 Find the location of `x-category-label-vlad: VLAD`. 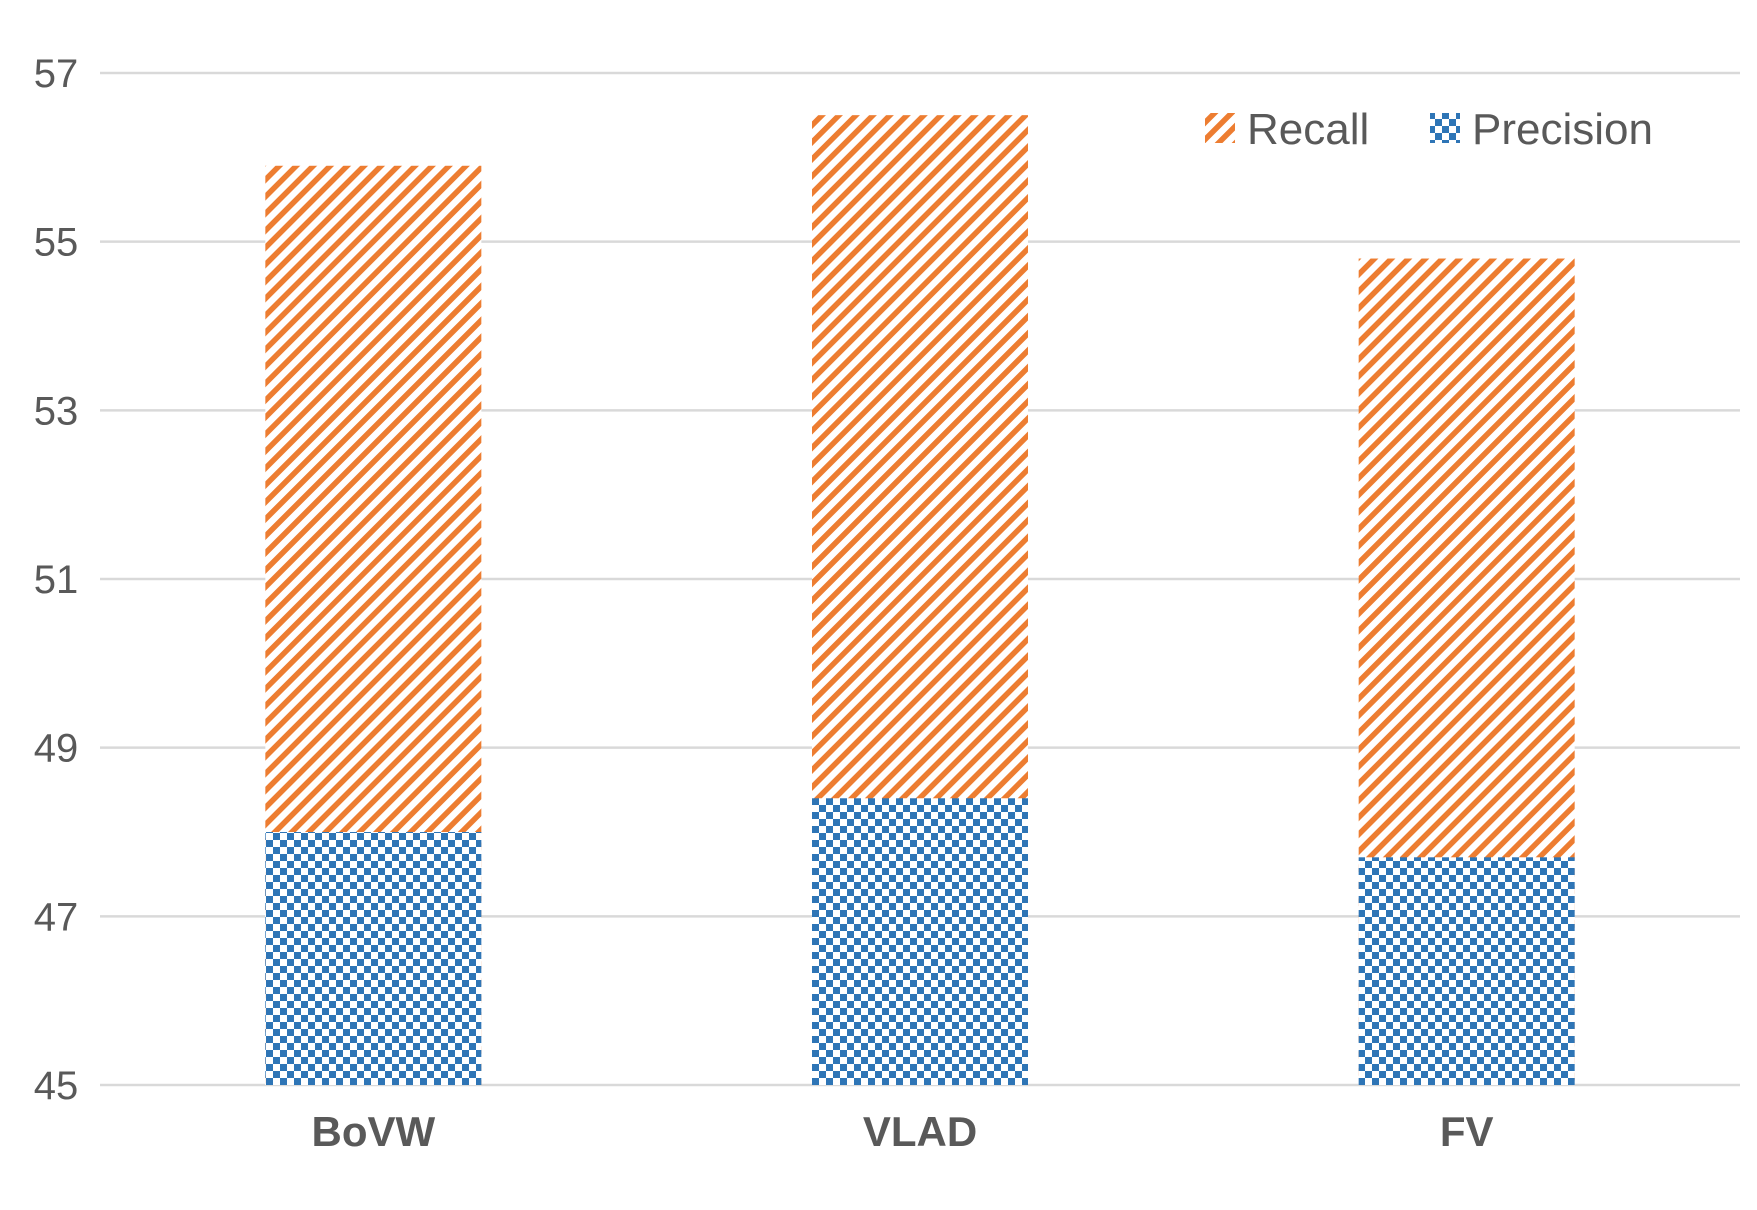

x-category-label-vlad: VLAD is located at coordinates (920, 1131).